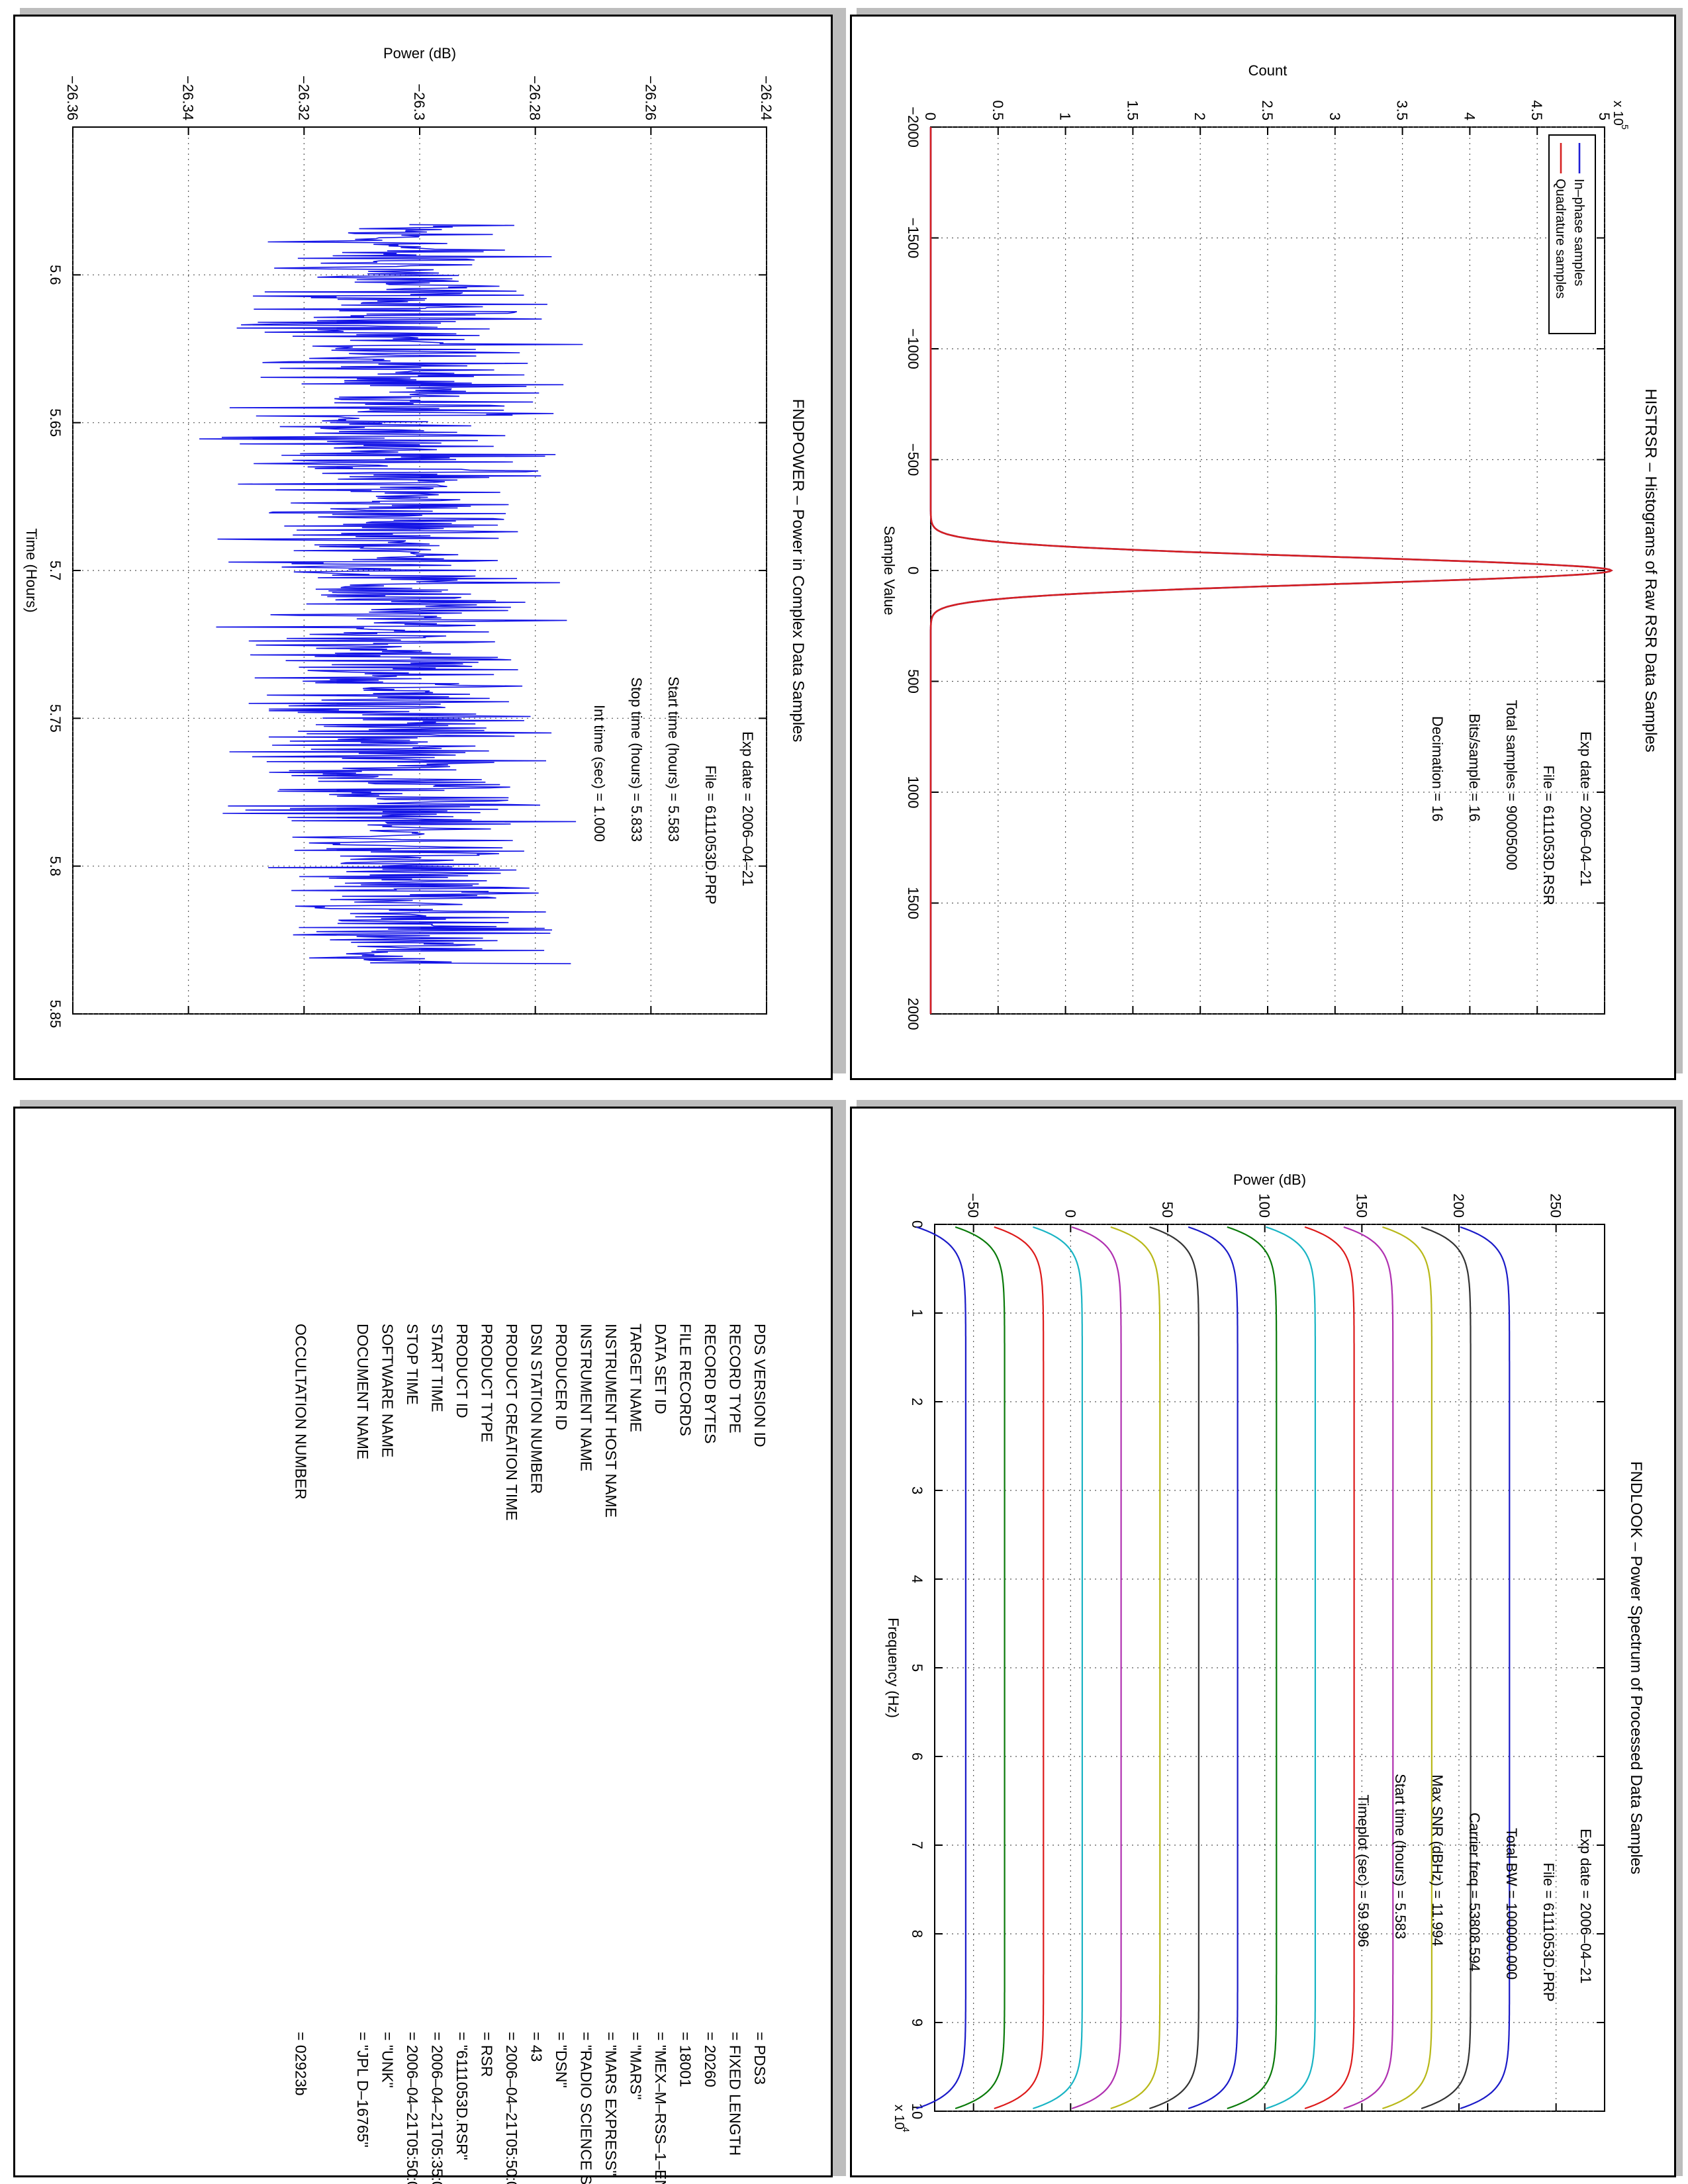  Describe the element at coordinates (686, 1380) in the screenshot. I see `label-key: FILE RECORDS` at that location.